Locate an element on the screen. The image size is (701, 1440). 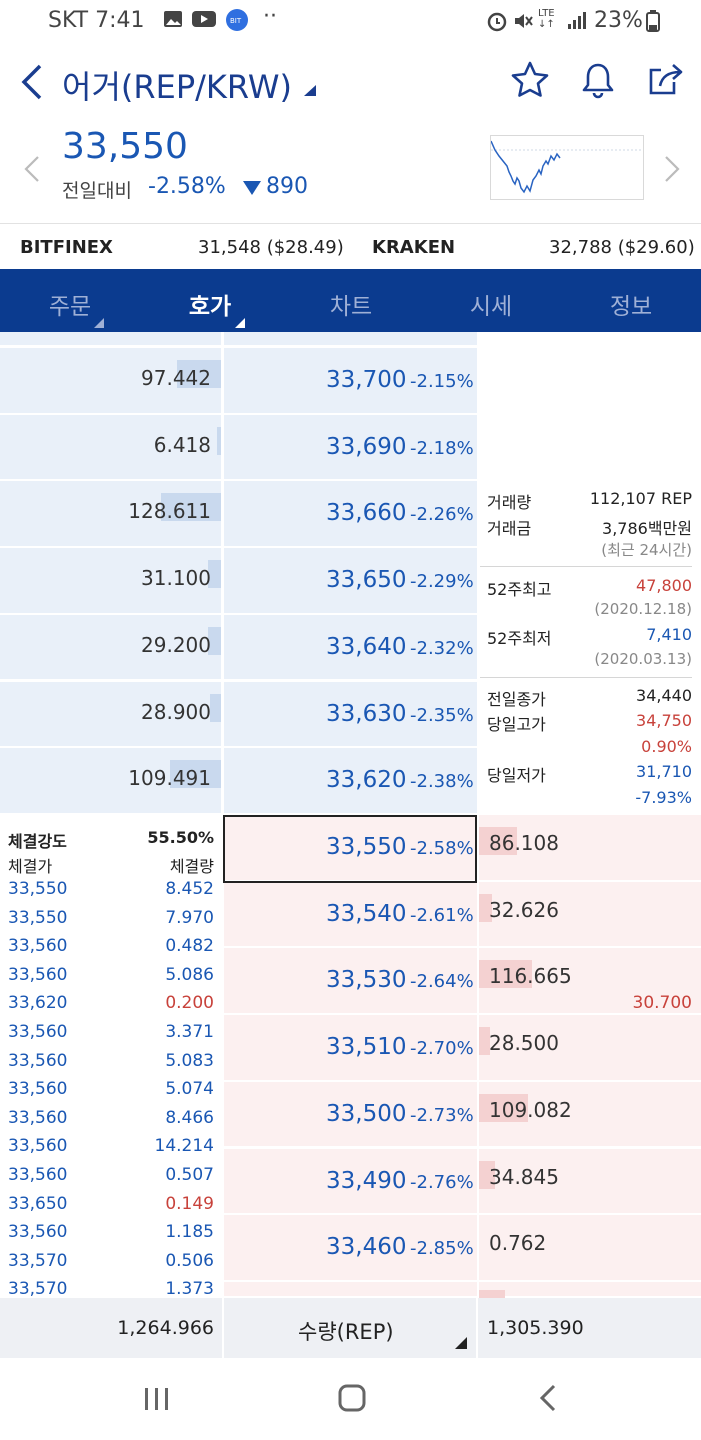
system-navigation-bar is located at coordinates (350, 1399).